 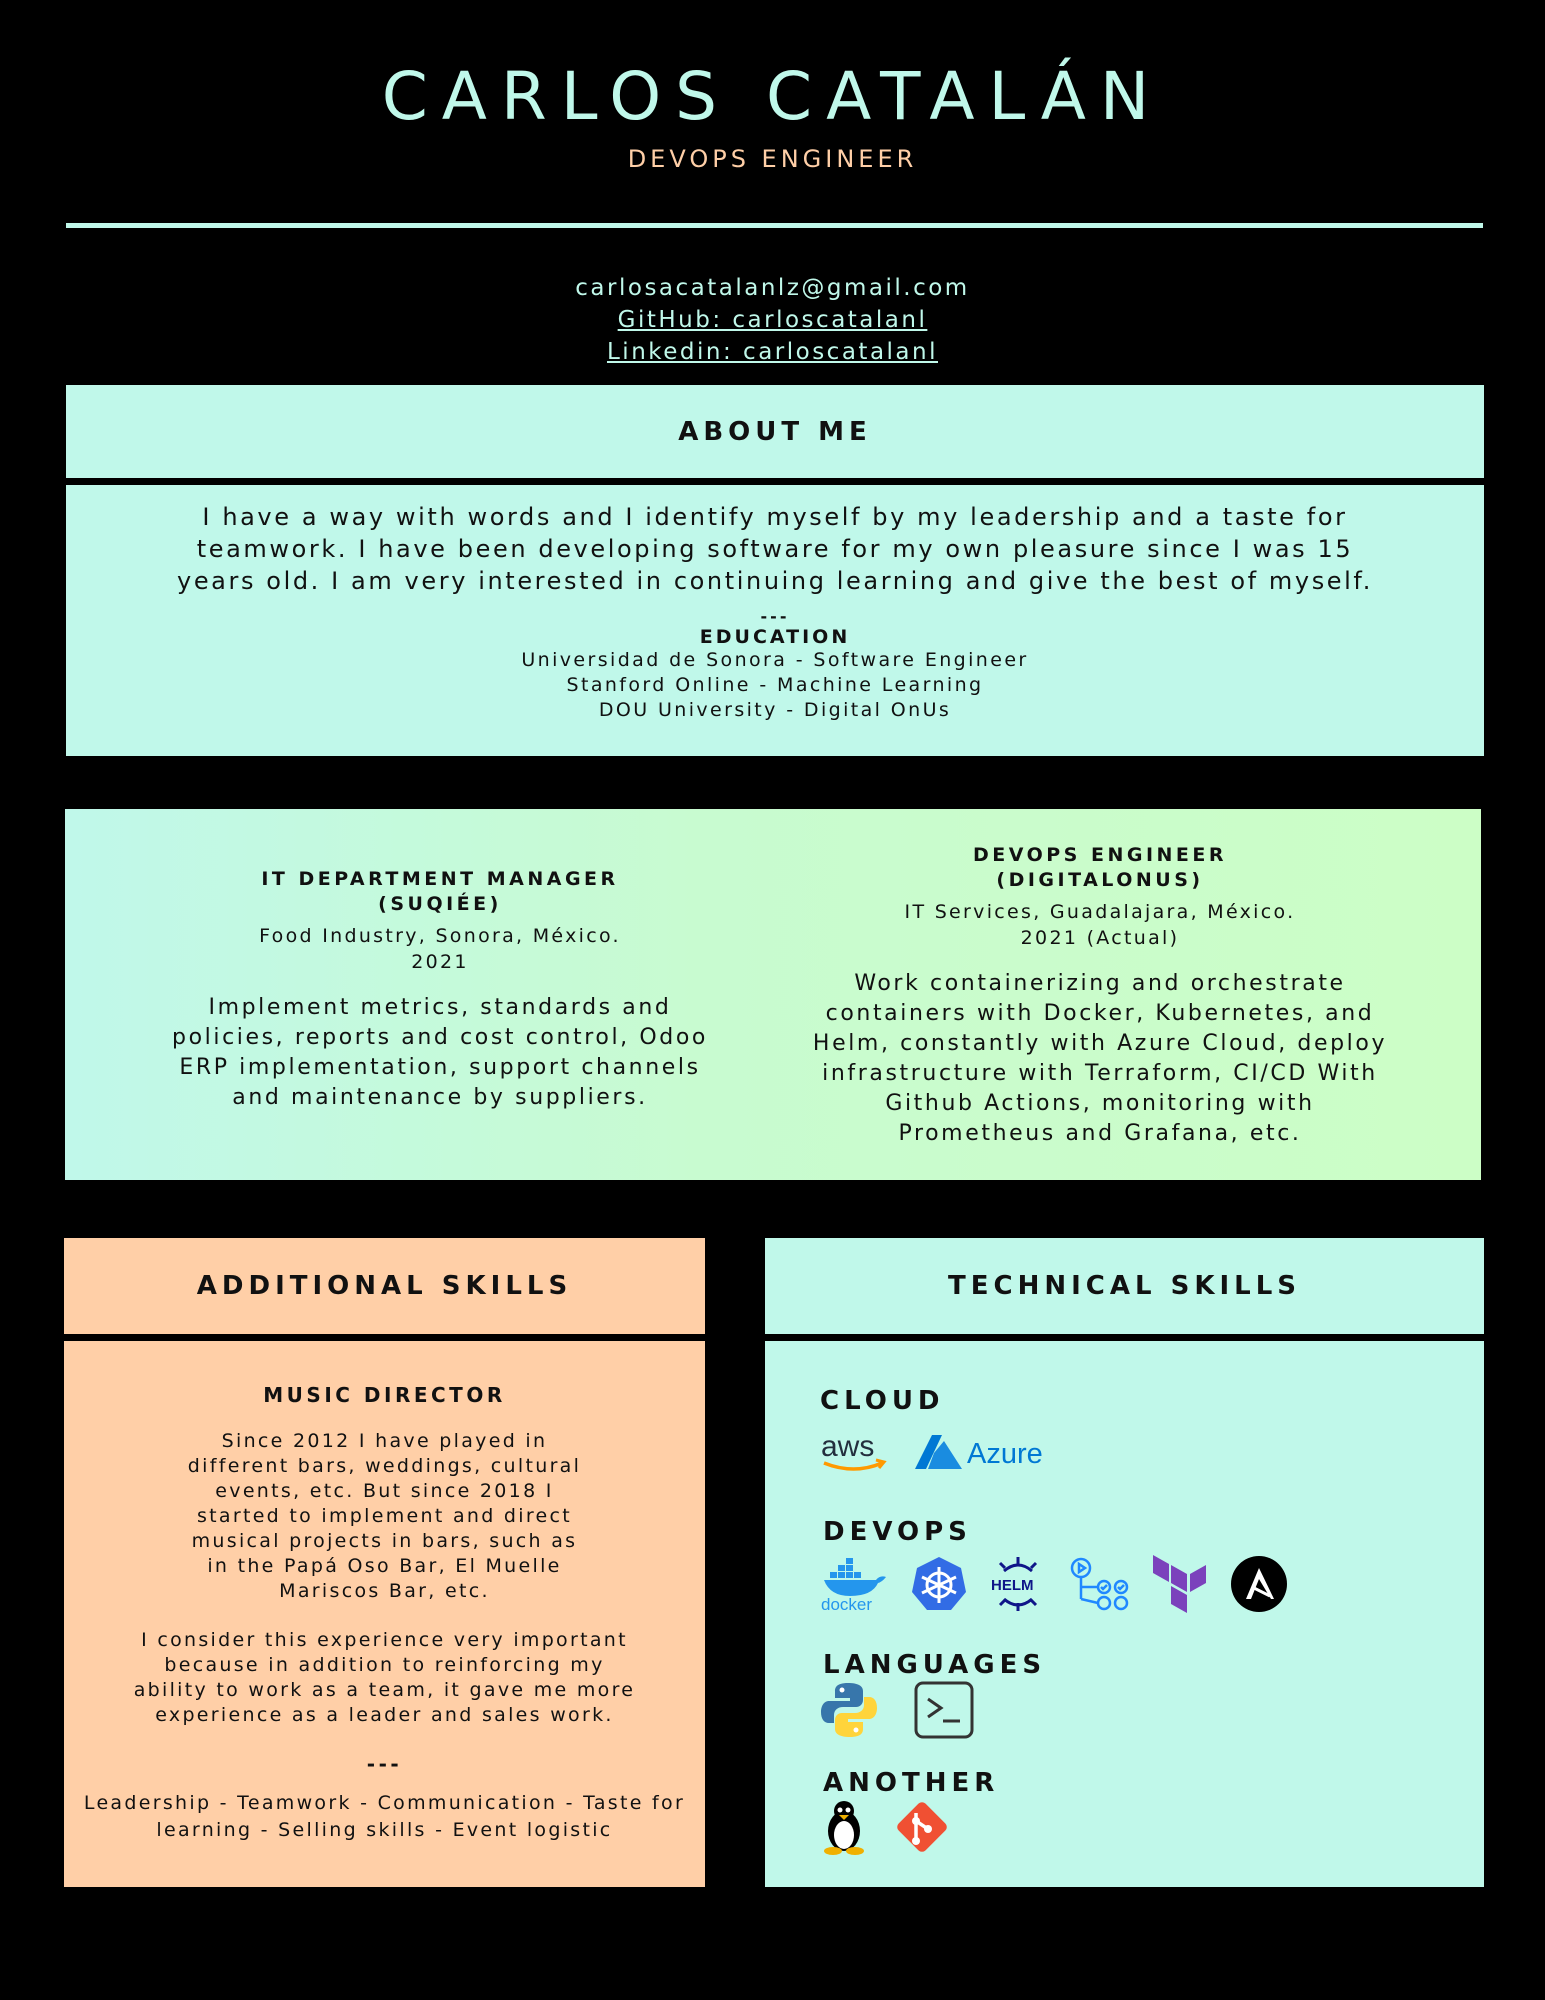 What do you see at coordinates (772, 96) in the screenshot?
I see `candidate-name: CARLOS CATALÁN` at bounding box center [772, 96].